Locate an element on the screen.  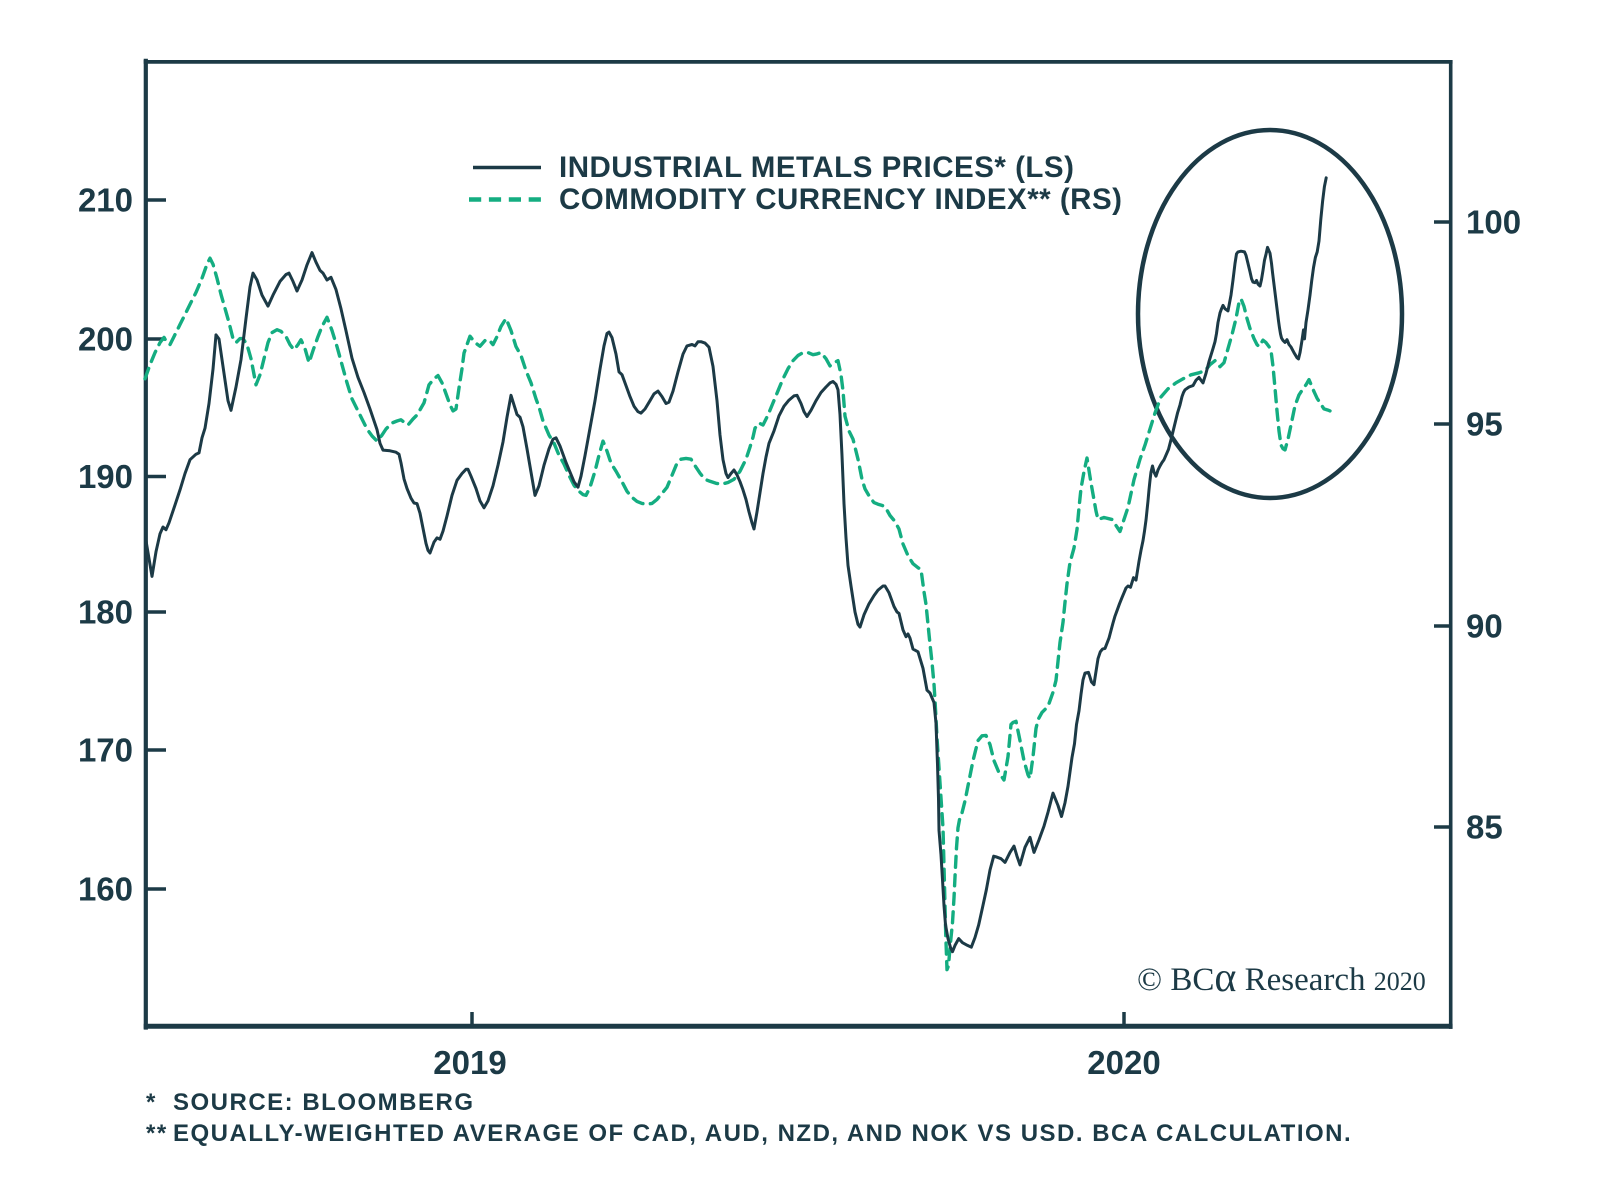
svg-text: 2019 is located at coordinates (469, 1062).